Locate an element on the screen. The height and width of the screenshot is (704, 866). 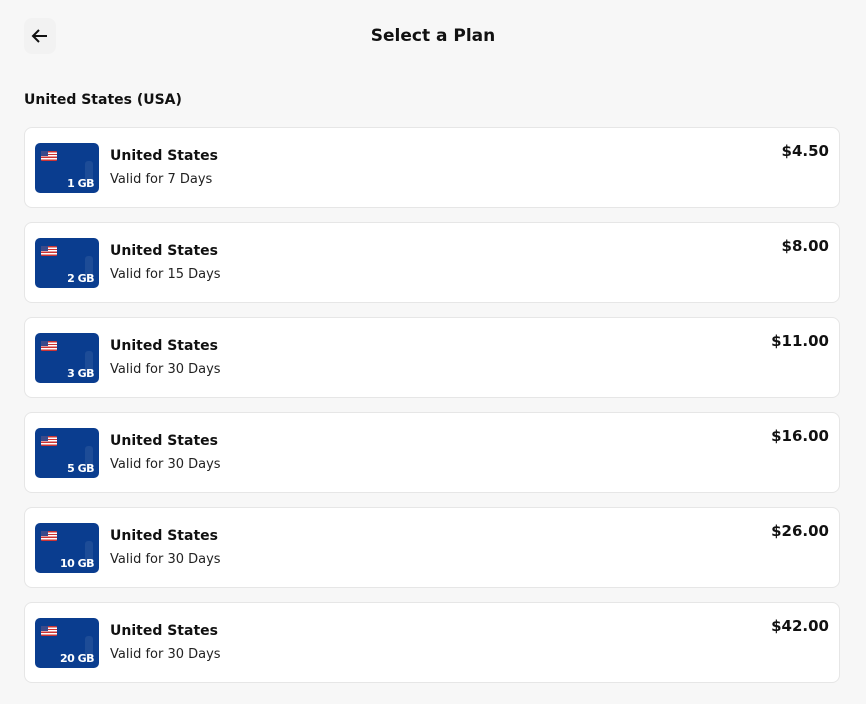
plan-data-amount: 5 GB is located at coordinates (80, 468).